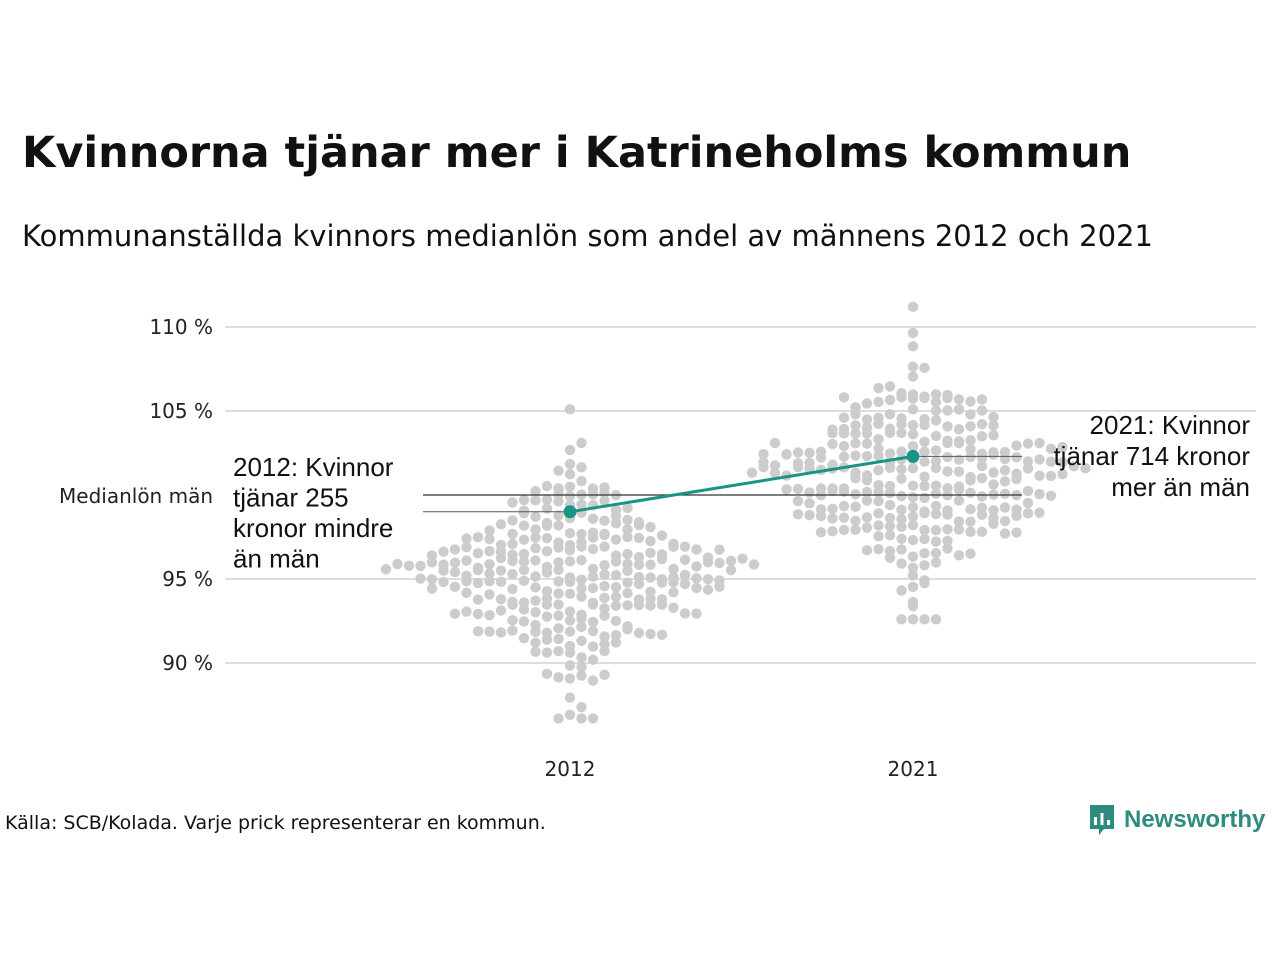  Describe the element at coordinates (187, 579) in the screenshot. I see `y-tick-label: 95 %` at that location.